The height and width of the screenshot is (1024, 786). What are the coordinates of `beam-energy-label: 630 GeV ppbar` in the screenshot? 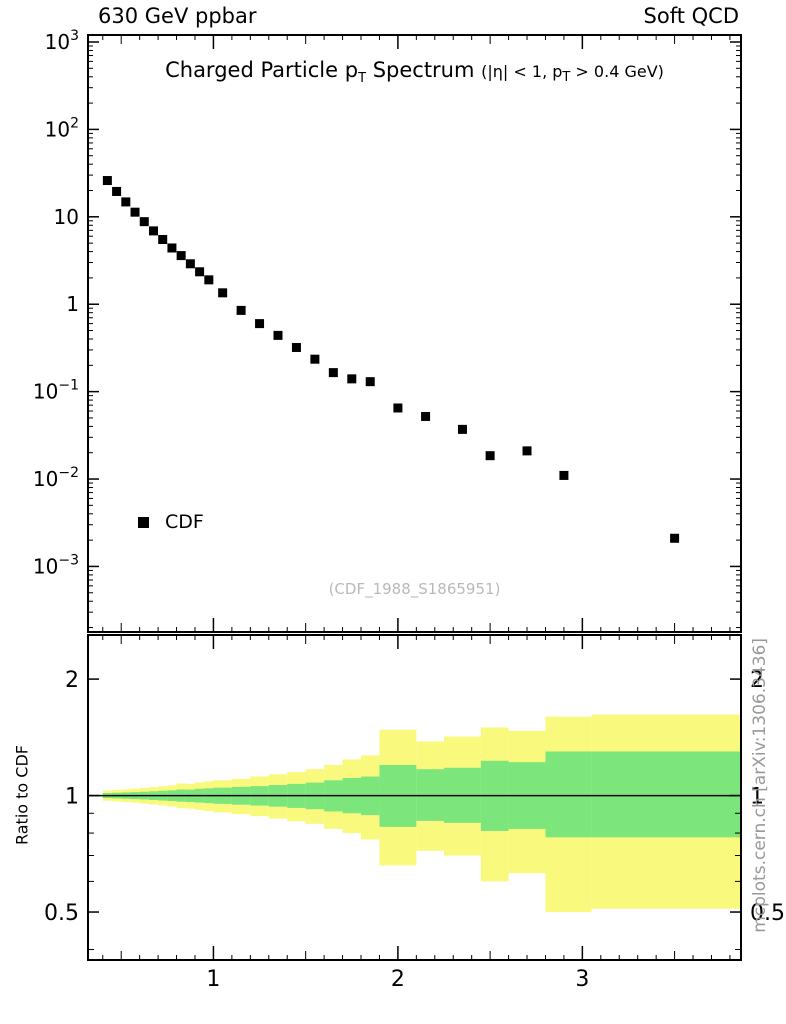 It's located at (177, 16).